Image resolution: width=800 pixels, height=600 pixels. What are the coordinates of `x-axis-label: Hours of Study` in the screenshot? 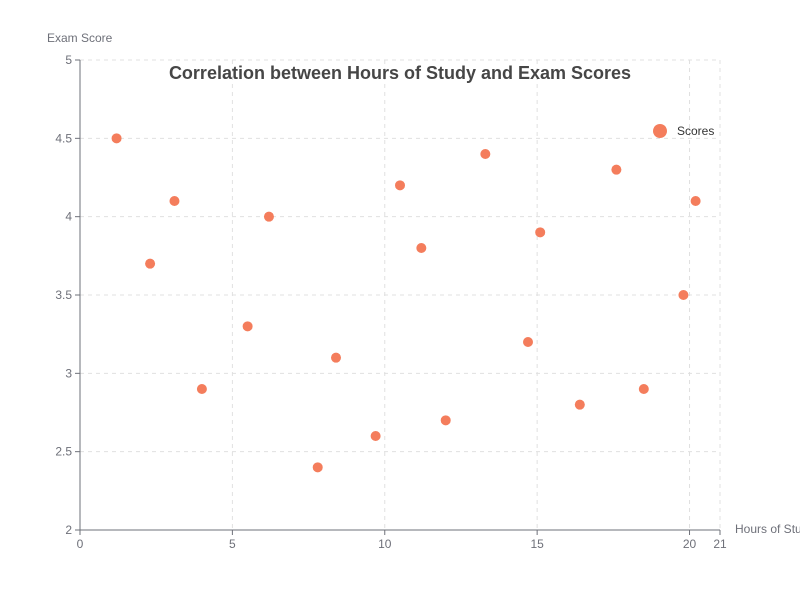 It's located at (767, 529).